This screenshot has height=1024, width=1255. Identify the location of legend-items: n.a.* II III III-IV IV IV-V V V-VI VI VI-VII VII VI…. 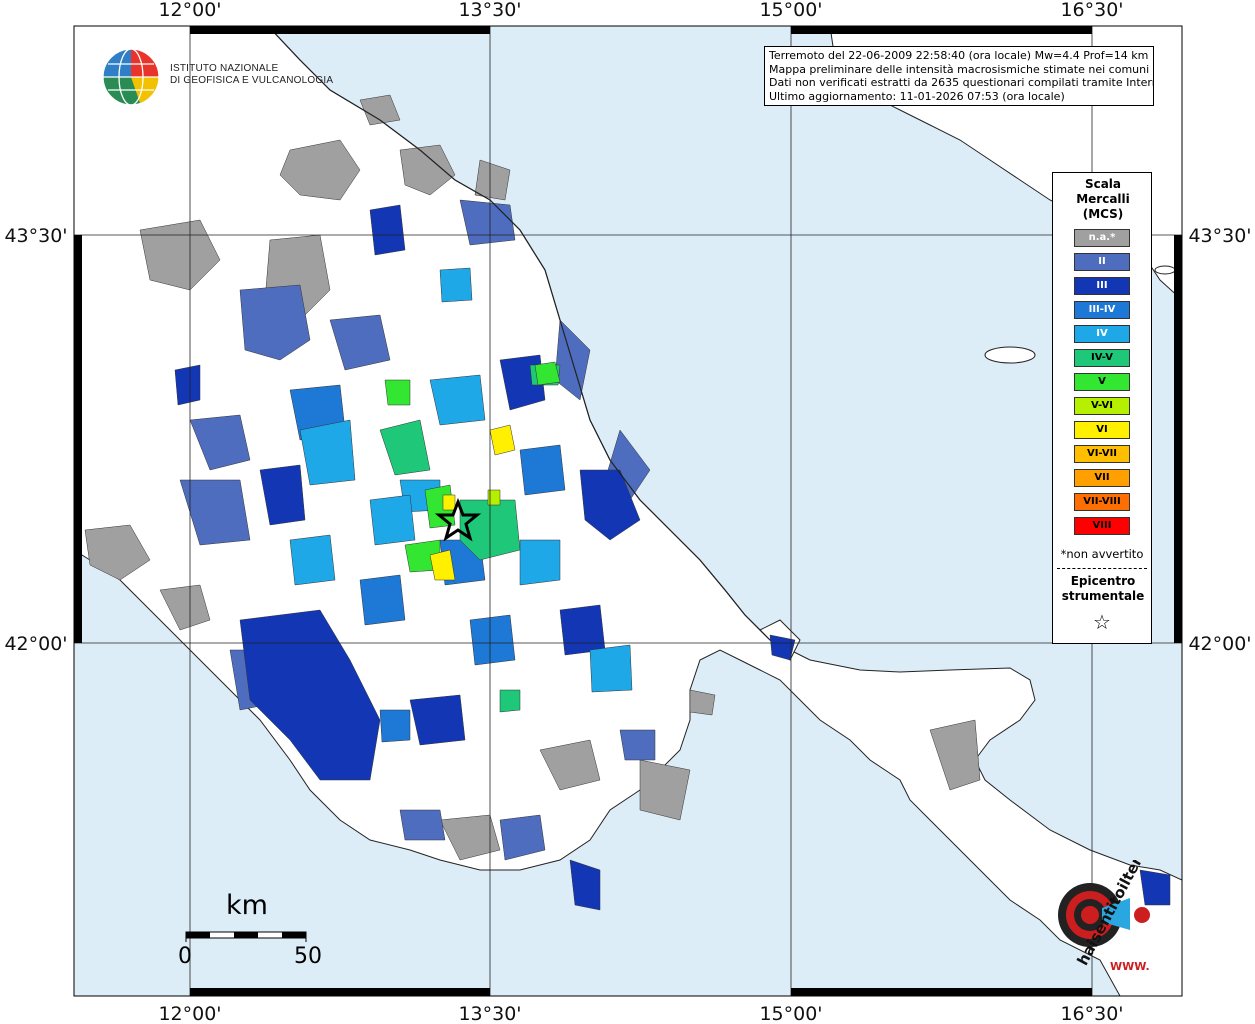
(1102, 385).